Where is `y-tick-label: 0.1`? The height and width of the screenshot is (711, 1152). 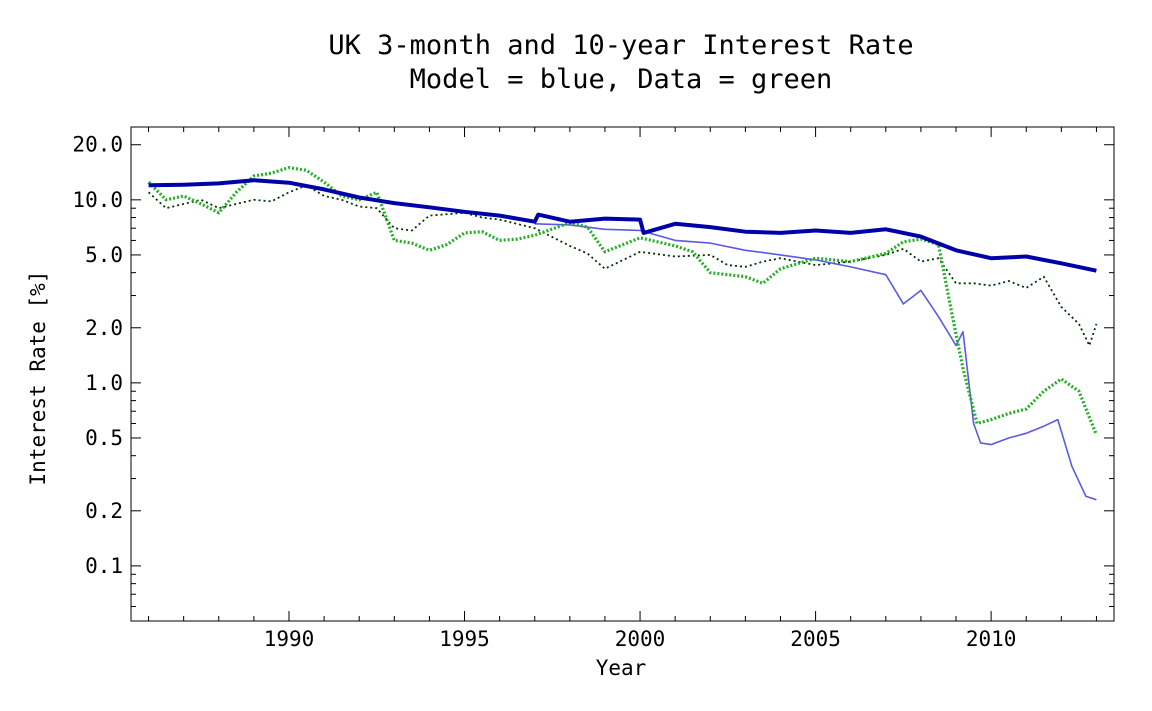
y-tick-label: 0.1 is located at coordinates (104, 566).